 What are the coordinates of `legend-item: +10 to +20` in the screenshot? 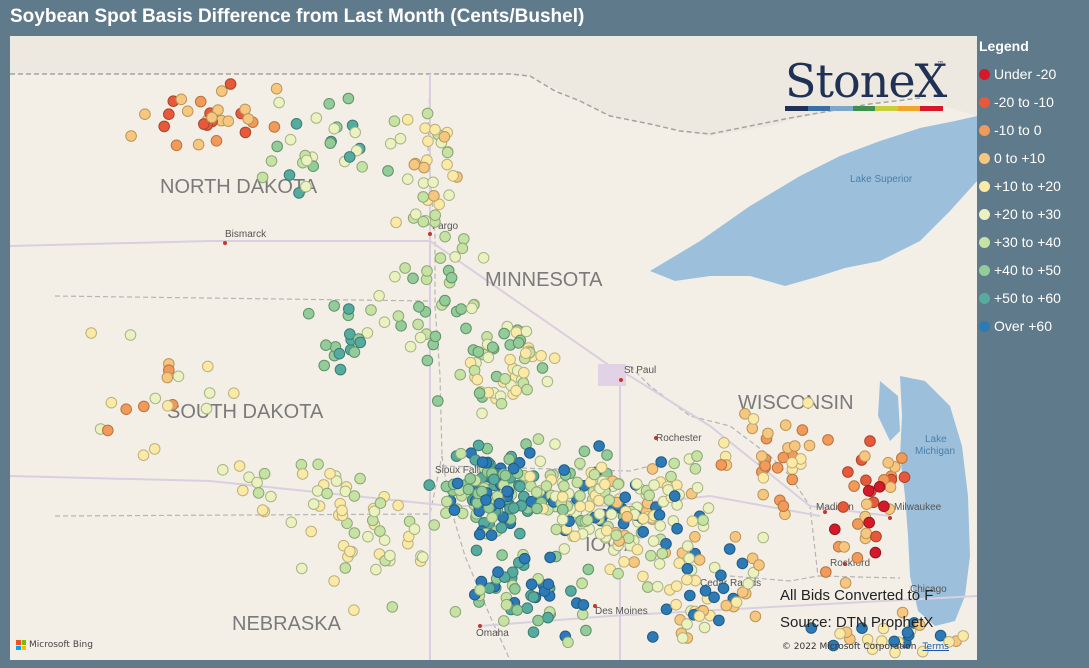 It's located at (1033, 186).